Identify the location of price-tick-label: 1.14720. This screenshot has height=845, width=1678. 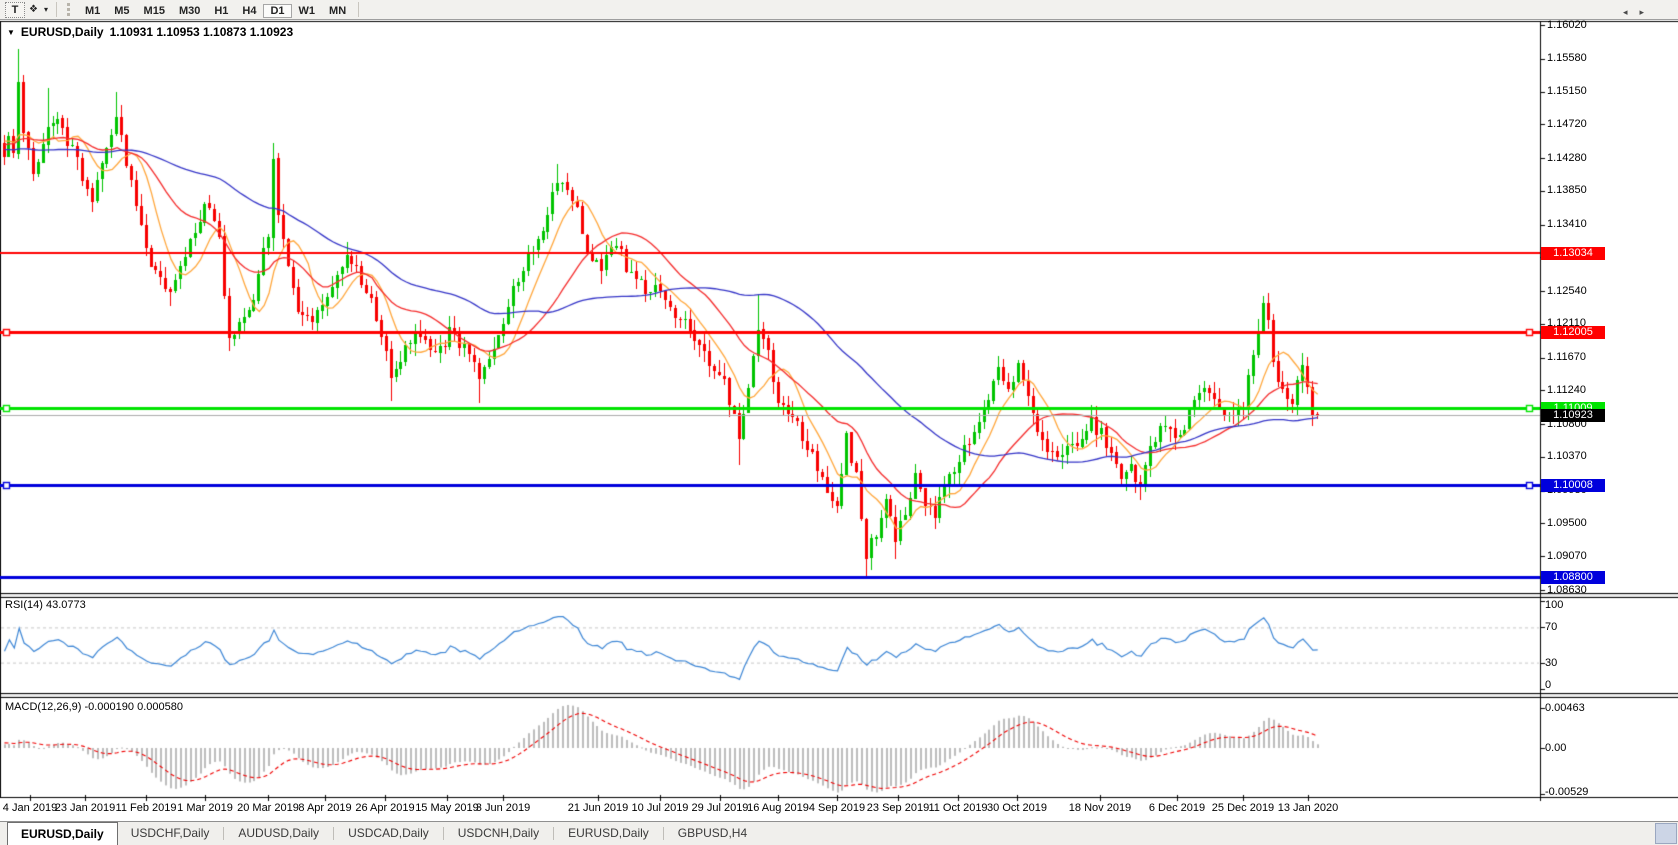
(1567, 123).